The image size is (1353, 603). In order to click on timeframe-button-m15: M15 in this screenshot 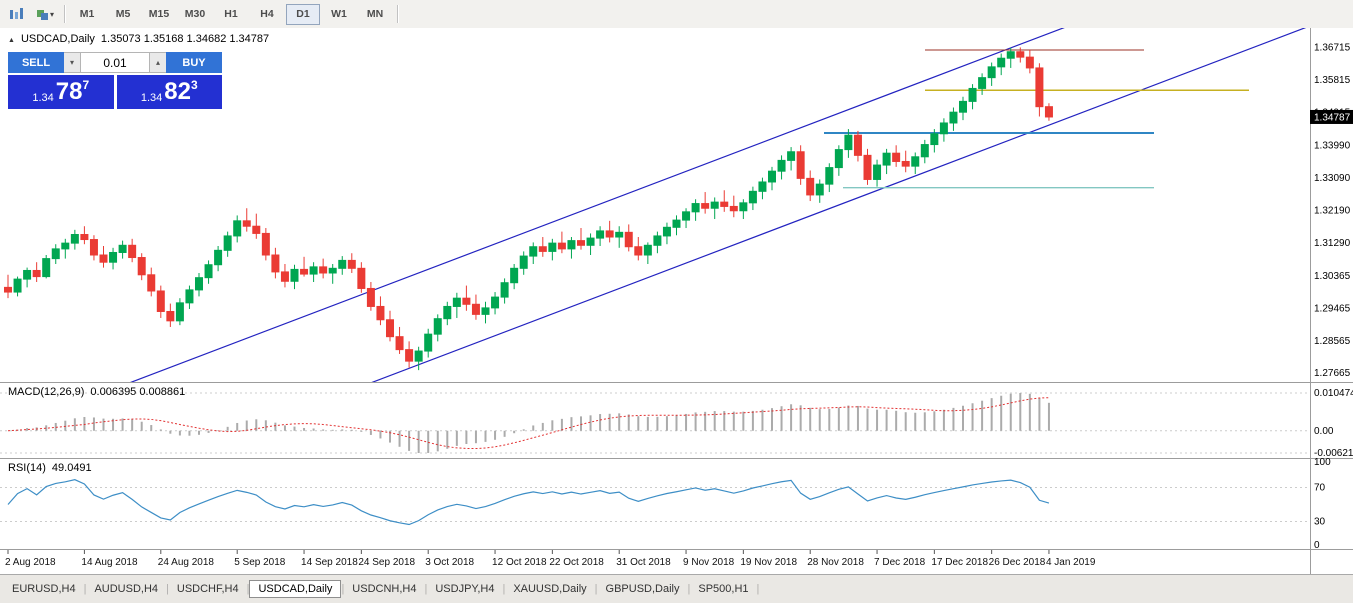, I will do `click(159, 14)`.